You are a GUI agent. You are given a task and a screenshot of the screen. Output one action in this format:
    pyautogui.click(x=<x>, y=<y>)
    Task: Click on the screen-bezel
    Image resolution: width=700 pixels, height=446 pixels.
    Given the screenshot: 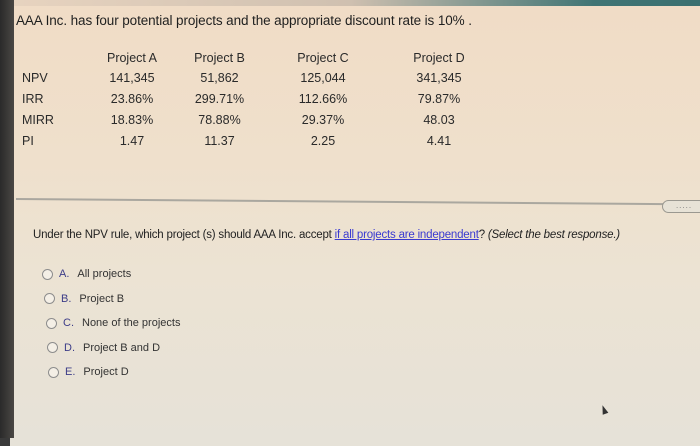 What is the action you would take?
    pyautogui.click(x=7, y=219)
    